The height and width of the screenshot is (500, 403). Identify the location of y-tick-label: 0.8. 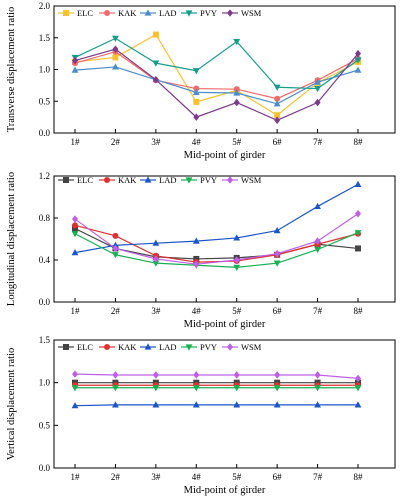
(45, 218).